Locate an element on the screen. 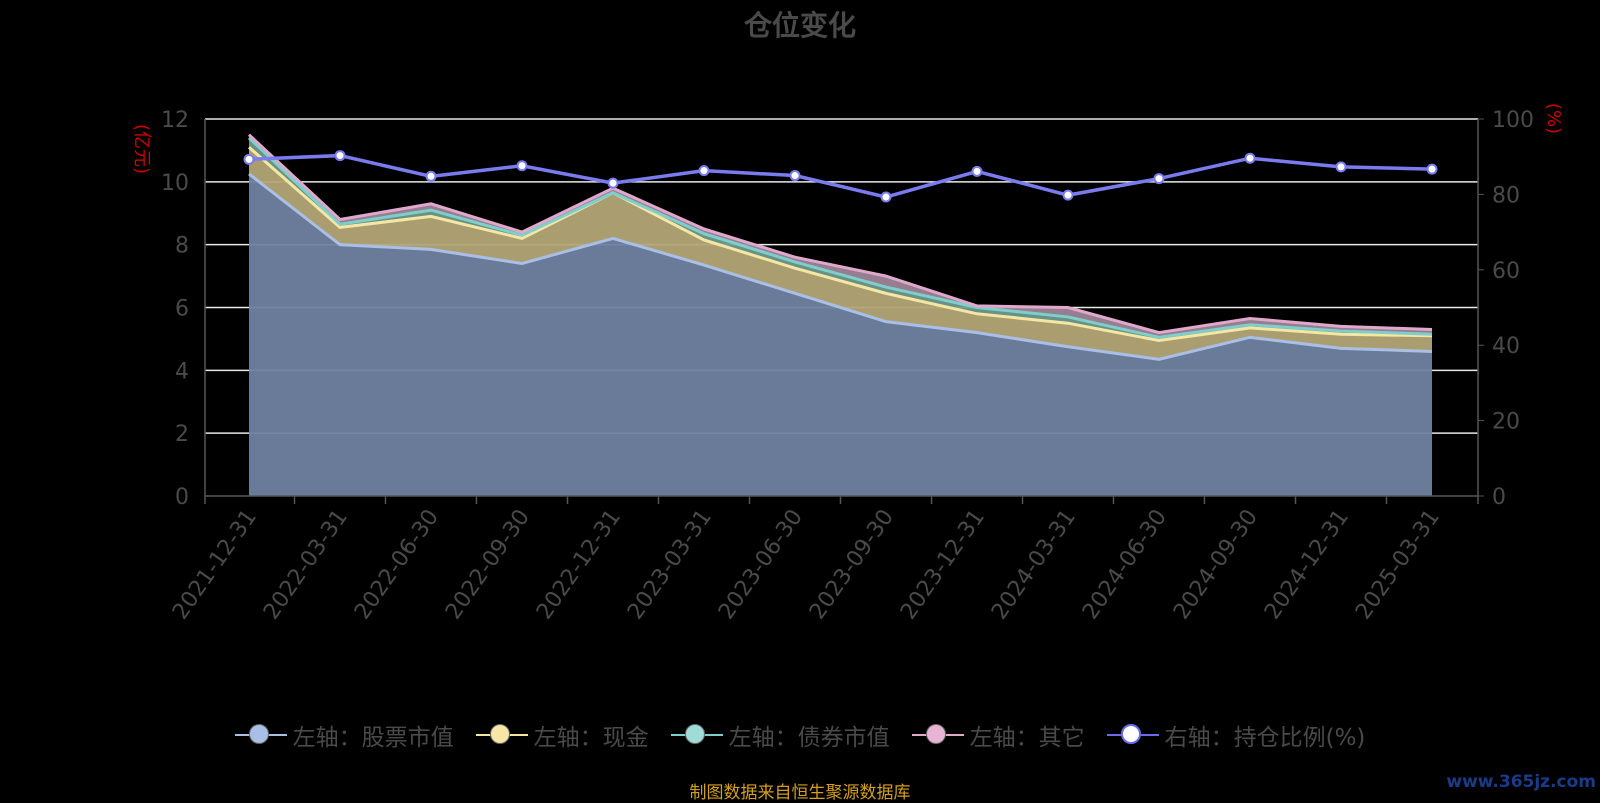  legend-item: 左轴：债券市值 is located at coordinates (780, 735).